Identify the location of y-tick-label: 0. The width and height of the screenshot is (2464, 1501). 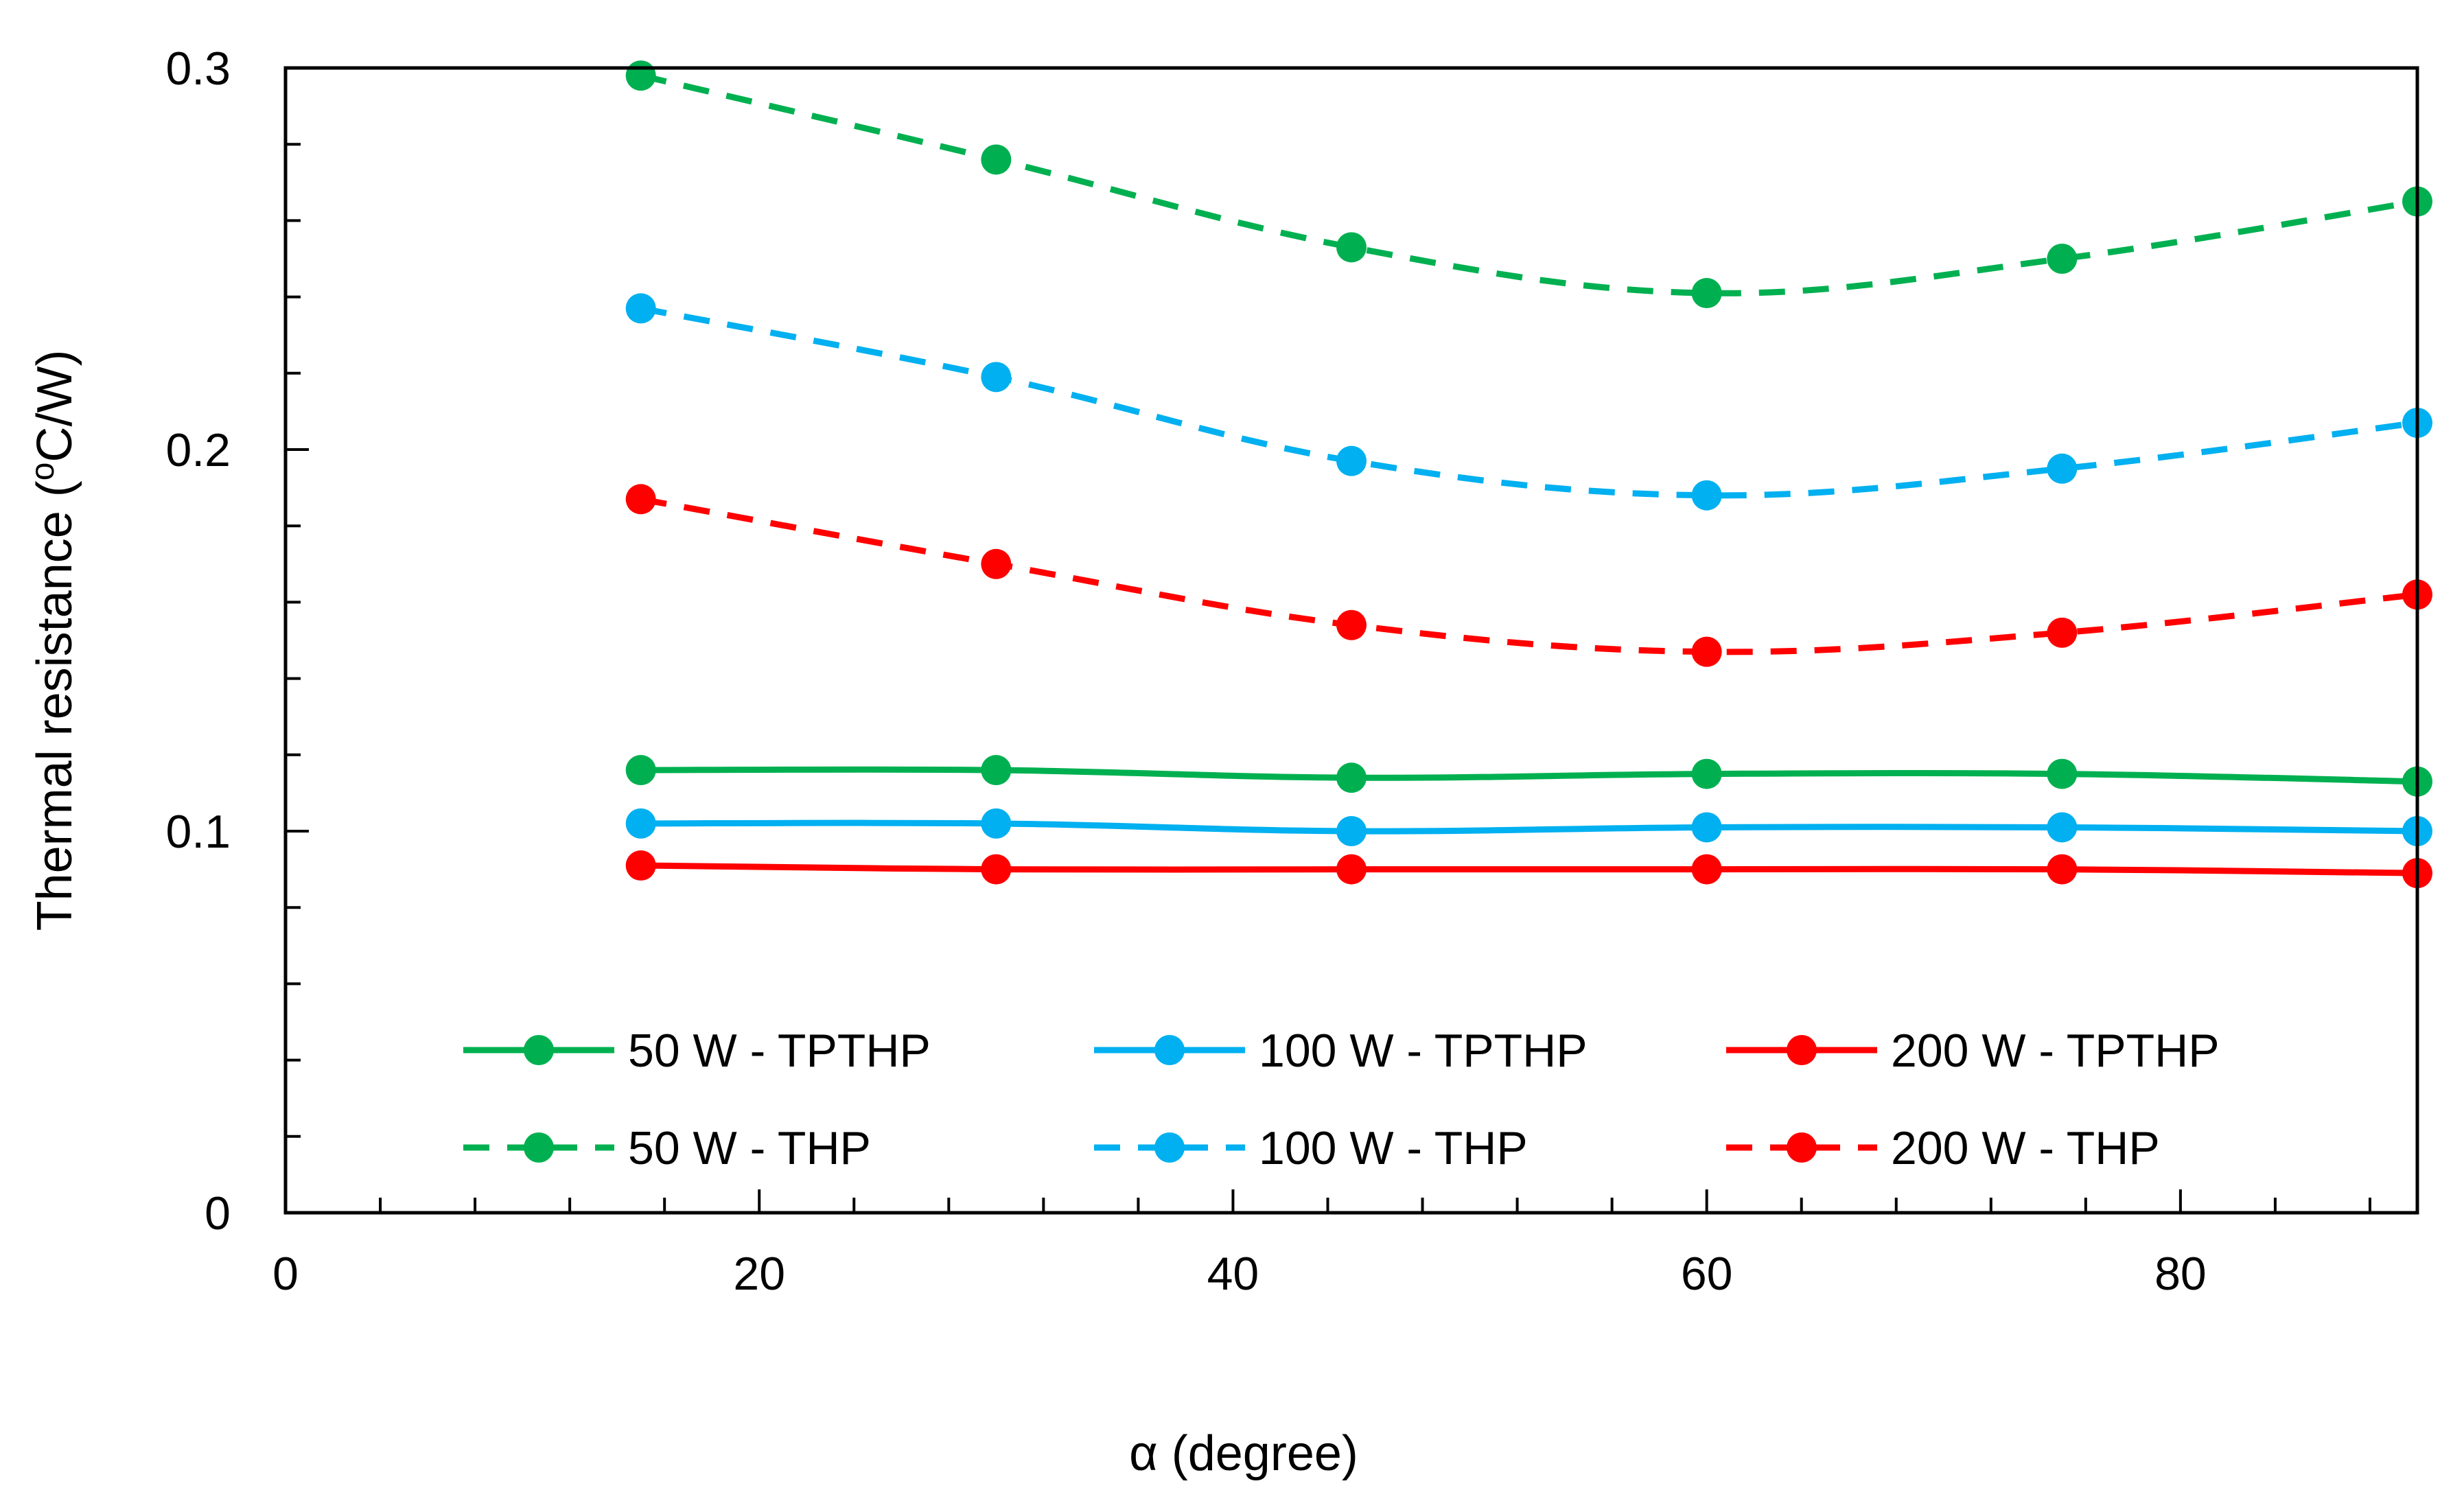
(218, 1214).